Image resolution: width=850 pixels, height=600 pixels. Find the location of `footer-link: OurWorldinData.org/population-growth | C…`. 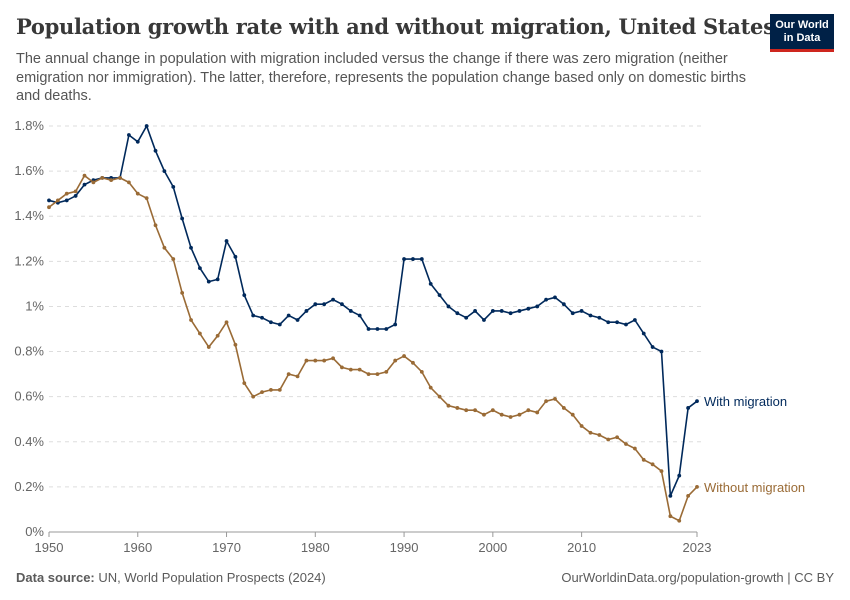

footer-link: OurWorldinData.org/population-growth | C… is located at coordinates (697, 577).